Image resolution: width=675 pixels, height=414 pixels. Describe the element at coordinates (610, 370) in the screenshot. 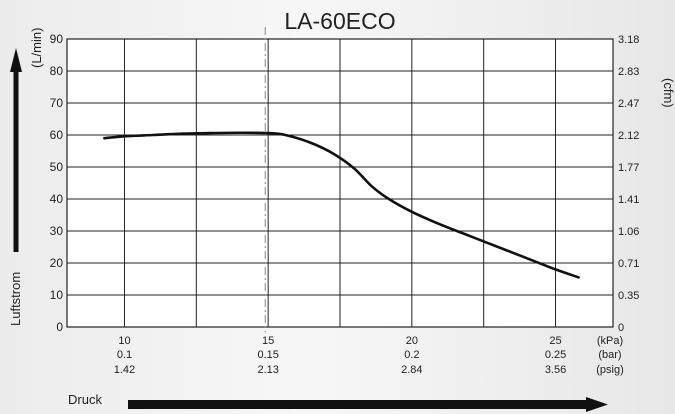

I see `x-unit-label: (psig)` at that location.